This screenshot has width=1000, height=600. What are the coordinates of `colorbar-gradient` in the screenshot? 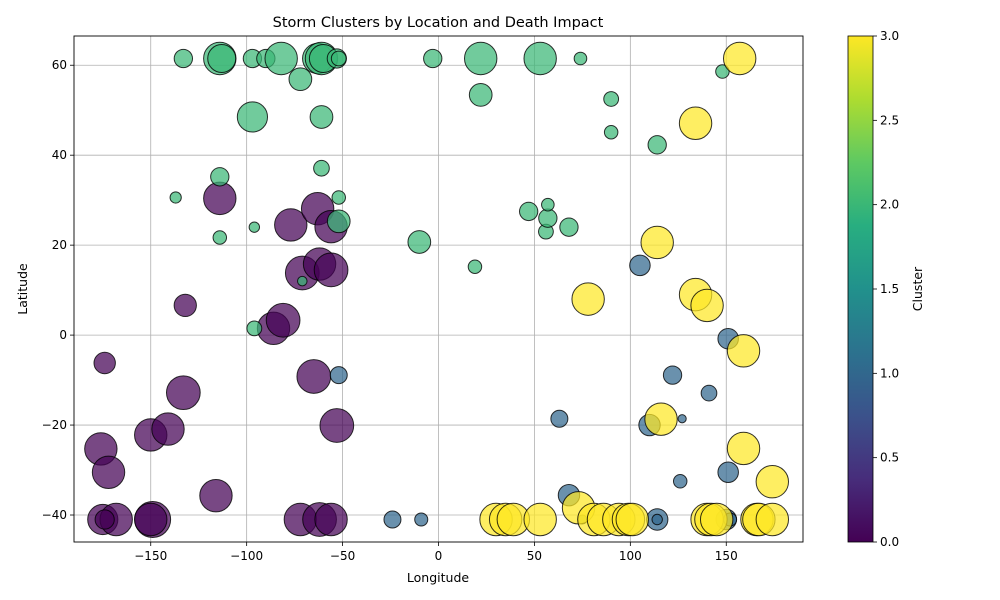 It's located at (860, 289).